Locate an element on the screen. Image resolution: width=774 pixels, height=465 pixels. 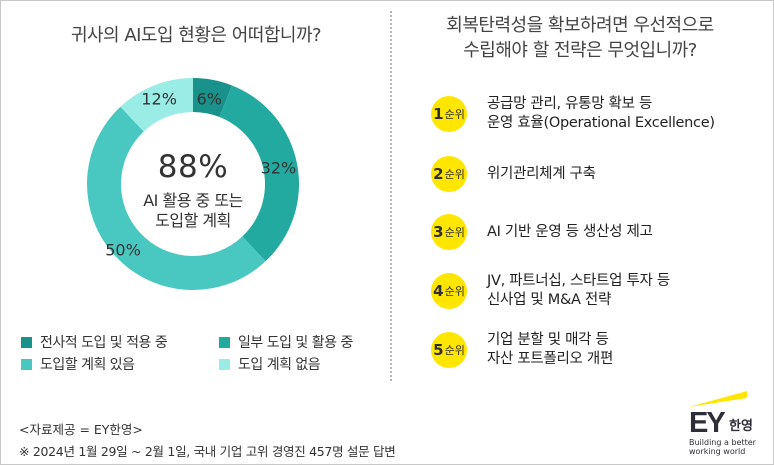
logo-tagline-line: Building a better is located at coordinates (722, 442).